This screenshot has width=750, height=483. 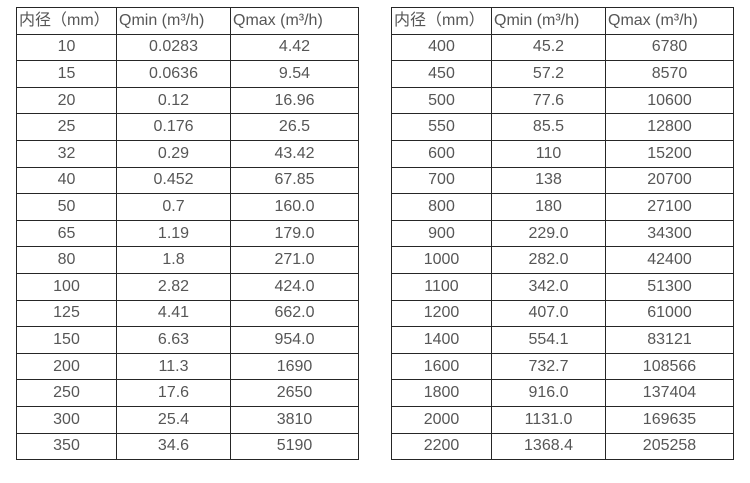 What do you see at coordinates (173, 153) in the screenshot?
I see `qmin-cell: 0.29` at bounding box center [173, 153].